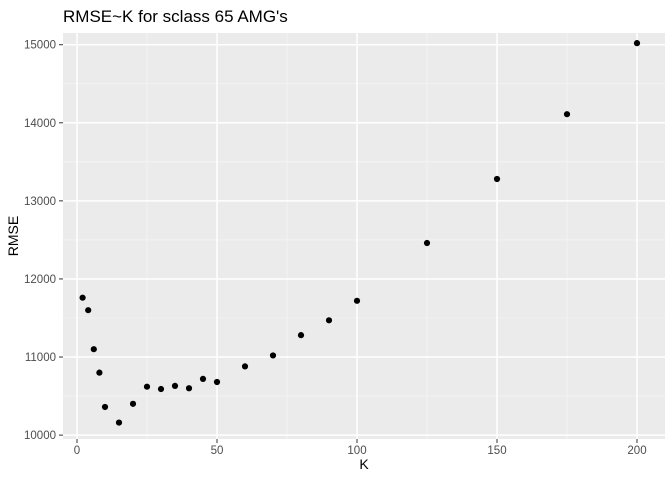 This screenshot has height=485, width=672. What do you see at coordinates (40, 202) in the screenshot?
I see `y-tick-label: 13000` at bounding box center [40, 202].